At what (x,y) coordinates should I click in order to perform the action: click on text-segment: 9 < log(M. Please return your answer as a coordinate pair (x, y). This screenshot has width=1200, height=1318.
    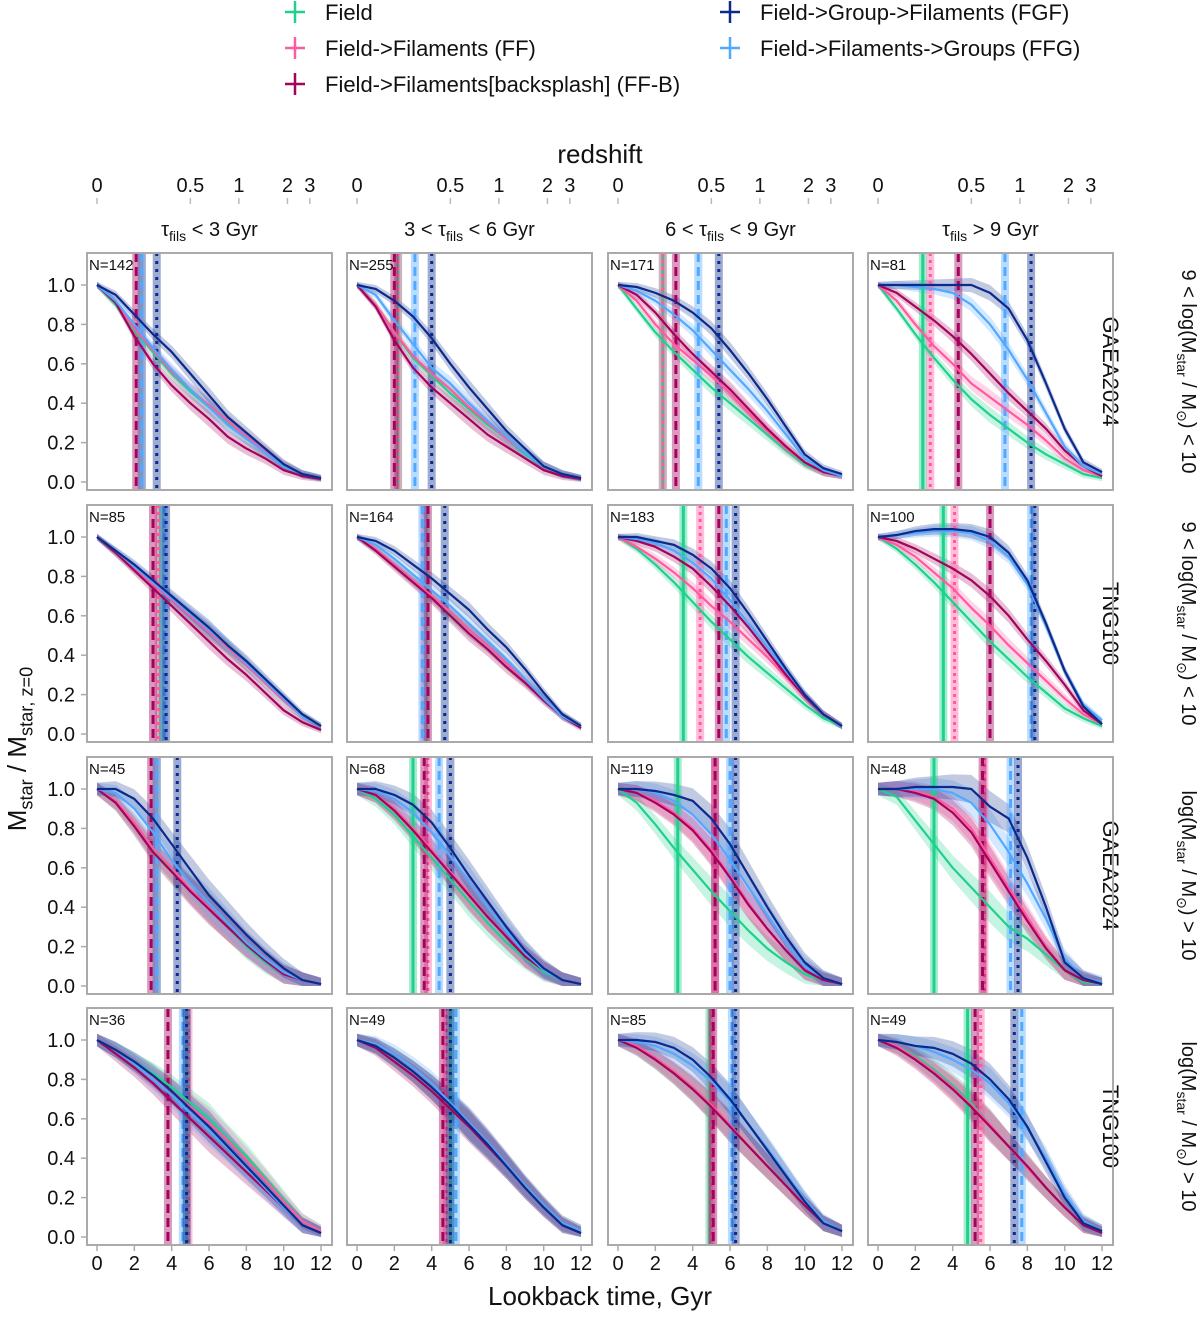
    Looking at the image, I should click on (1188, 311).